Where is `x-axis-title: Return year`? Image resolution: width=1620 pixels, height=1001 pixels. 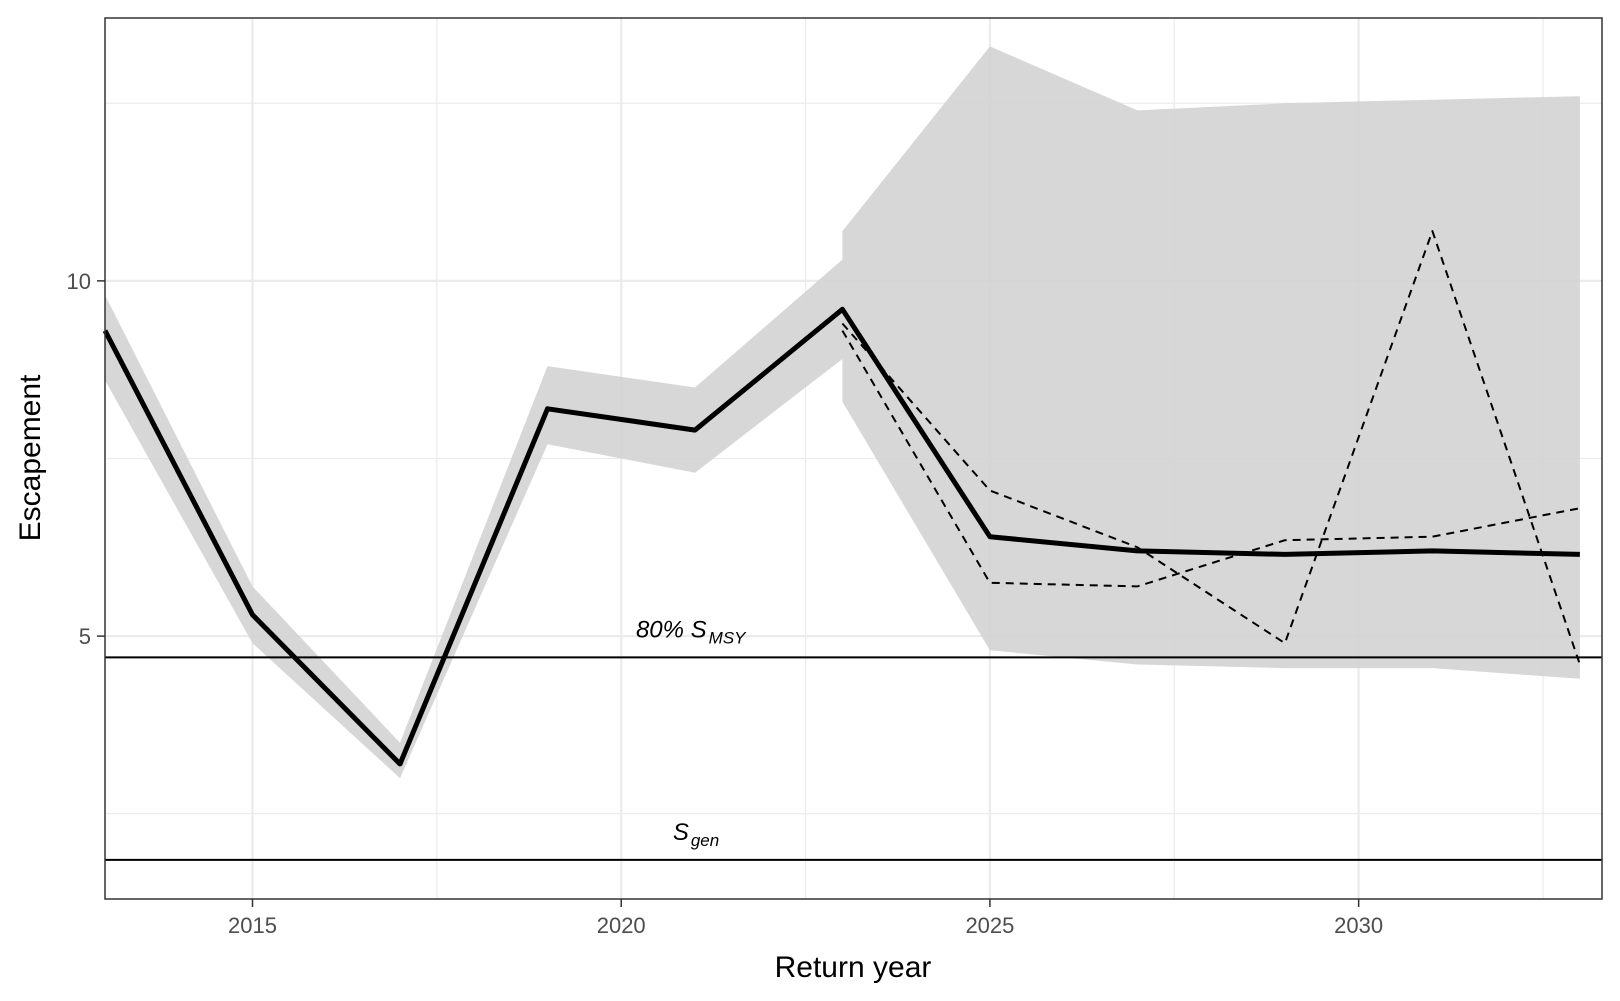
x-axis-title: Return year is located at coordinates (853, 967).